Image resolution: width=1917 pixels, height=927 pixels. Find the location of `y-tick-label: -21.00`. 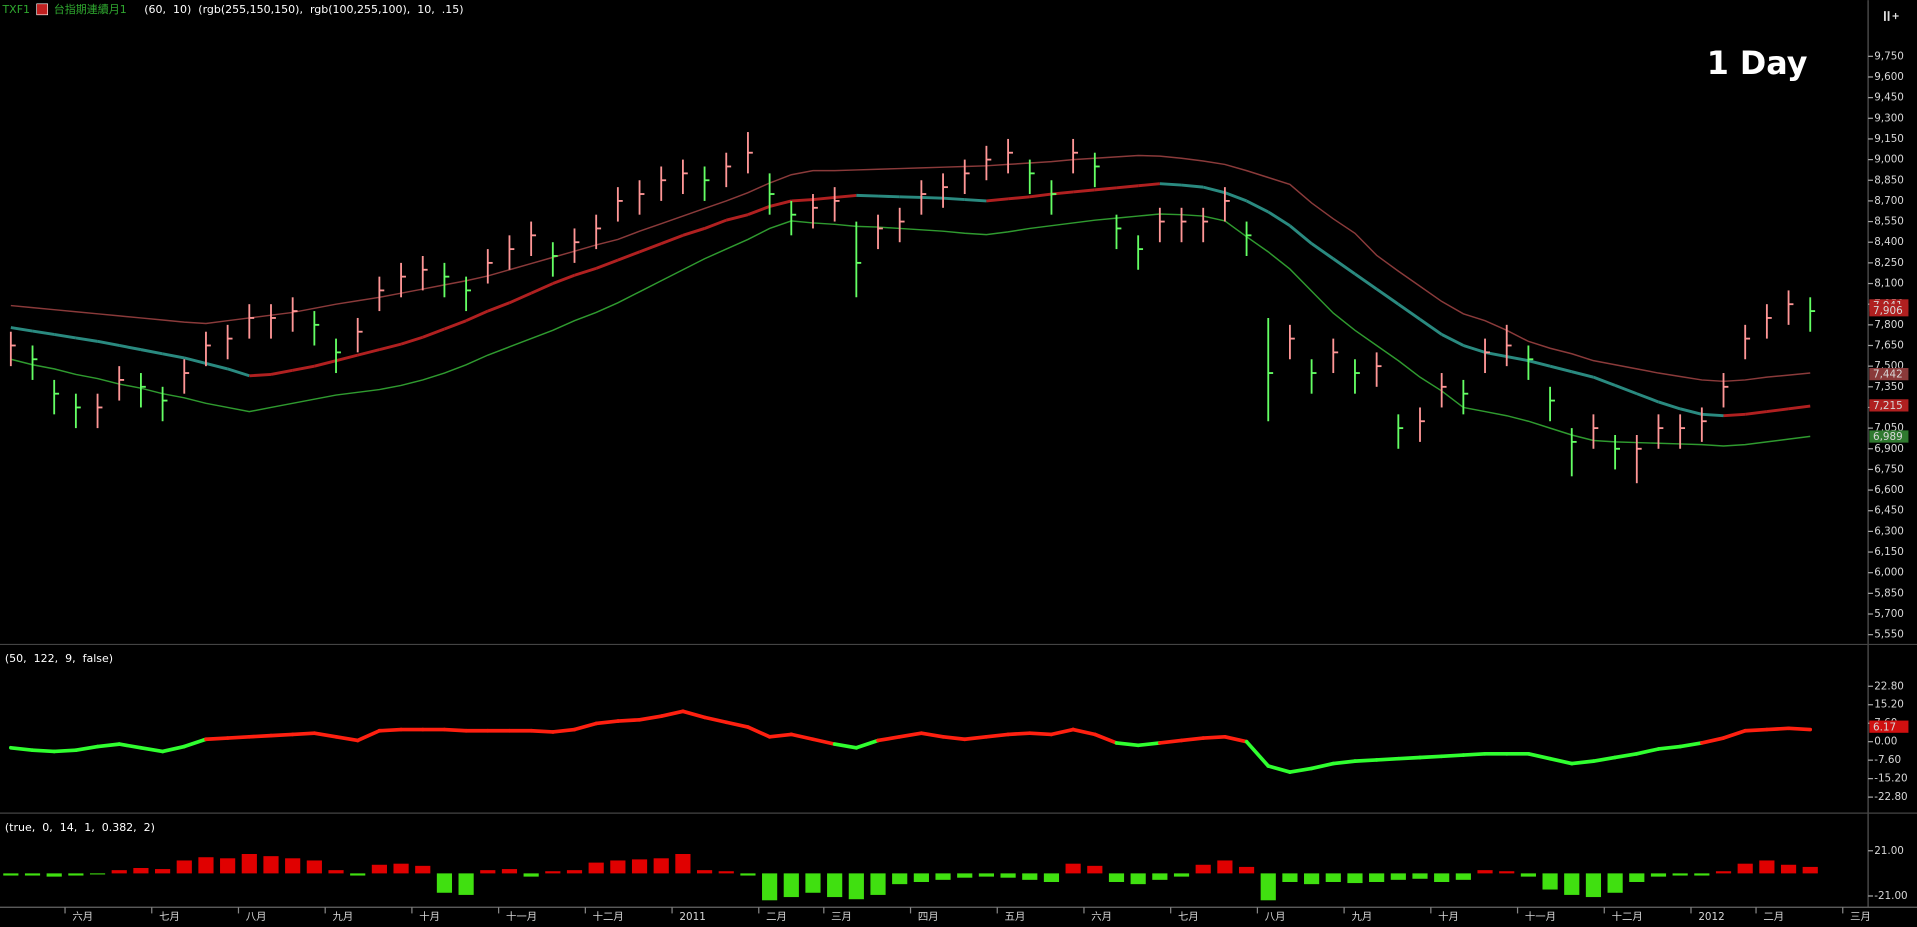

y-tick-label: -21.00 is located at coordinates (1890, 896).